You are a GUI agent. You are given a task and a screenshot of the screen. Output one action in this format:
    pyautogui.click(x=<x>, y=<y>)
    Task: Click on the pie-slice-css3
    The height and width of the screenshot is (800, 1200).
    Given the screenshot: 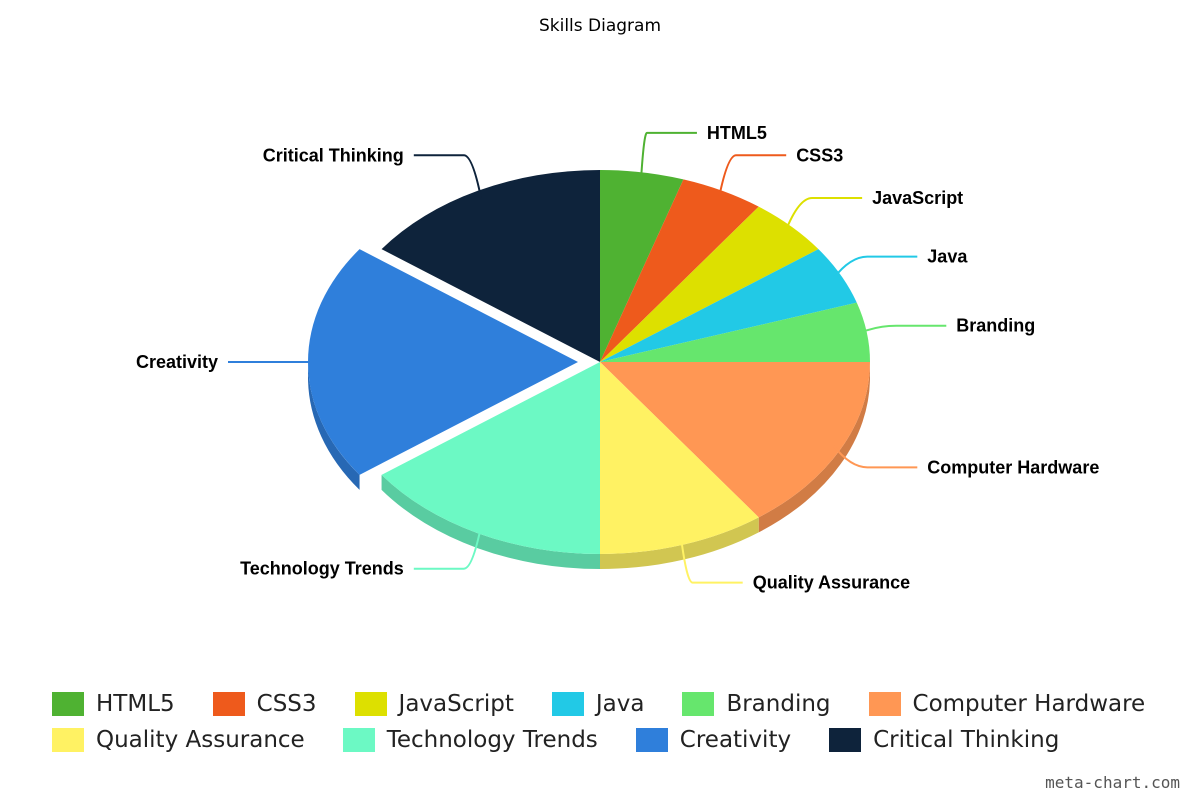 What is the action you would take?
    pyautogui.click(x=679, y=270)
    